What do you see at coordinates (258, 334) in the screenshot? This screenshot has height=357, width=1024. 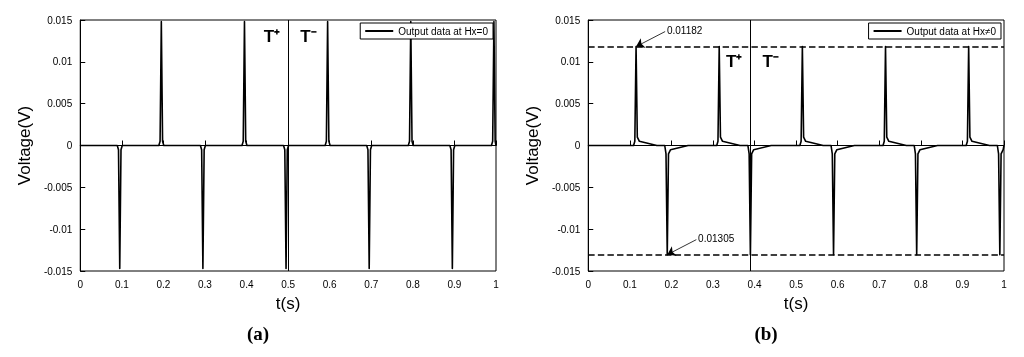 I see `text: (a)` at bounding box center [258, 334].